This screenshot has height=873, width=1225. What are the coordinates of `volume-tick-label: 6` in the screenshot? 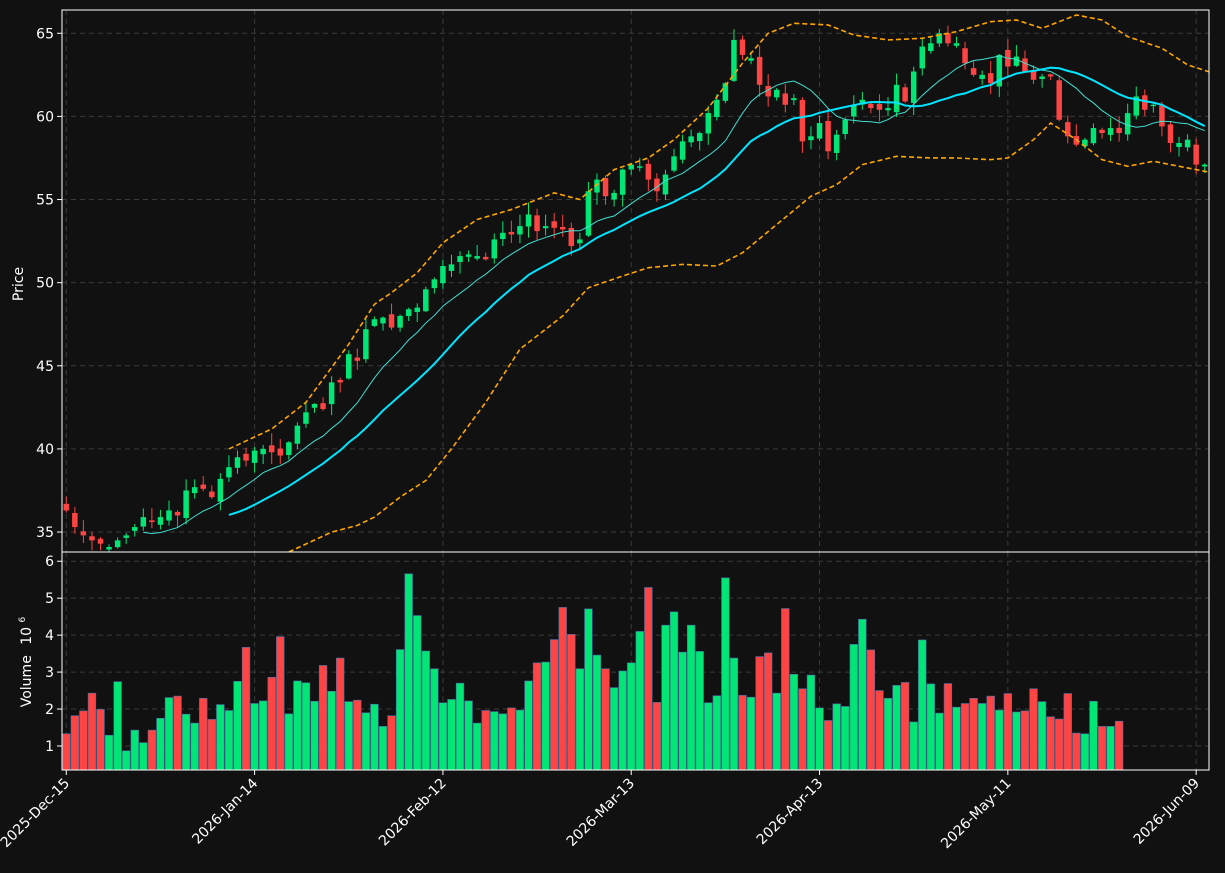 It's located at (49, 562).